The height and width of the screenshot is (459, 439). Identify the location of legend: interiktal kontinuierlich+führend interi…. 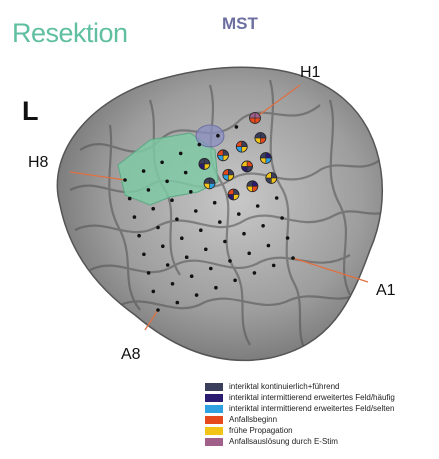
(300, 414).